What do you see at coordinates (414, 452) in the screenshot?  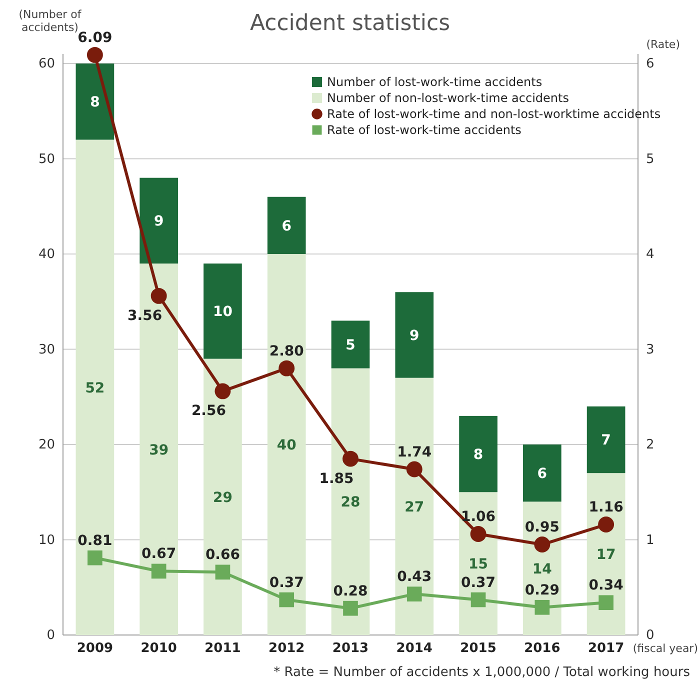 I see `data-label: 1.74` at bounding box center [414, 452].